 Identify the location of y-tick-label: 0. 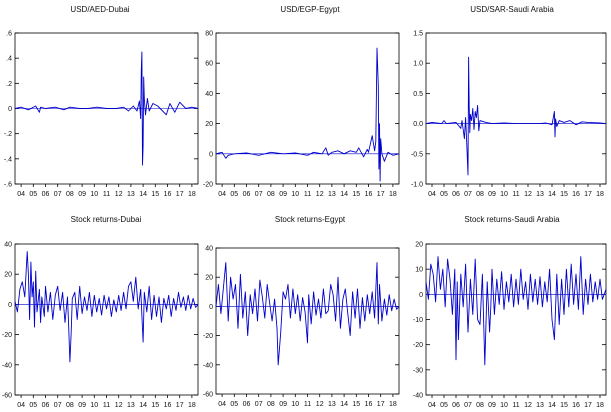
(211, 154).